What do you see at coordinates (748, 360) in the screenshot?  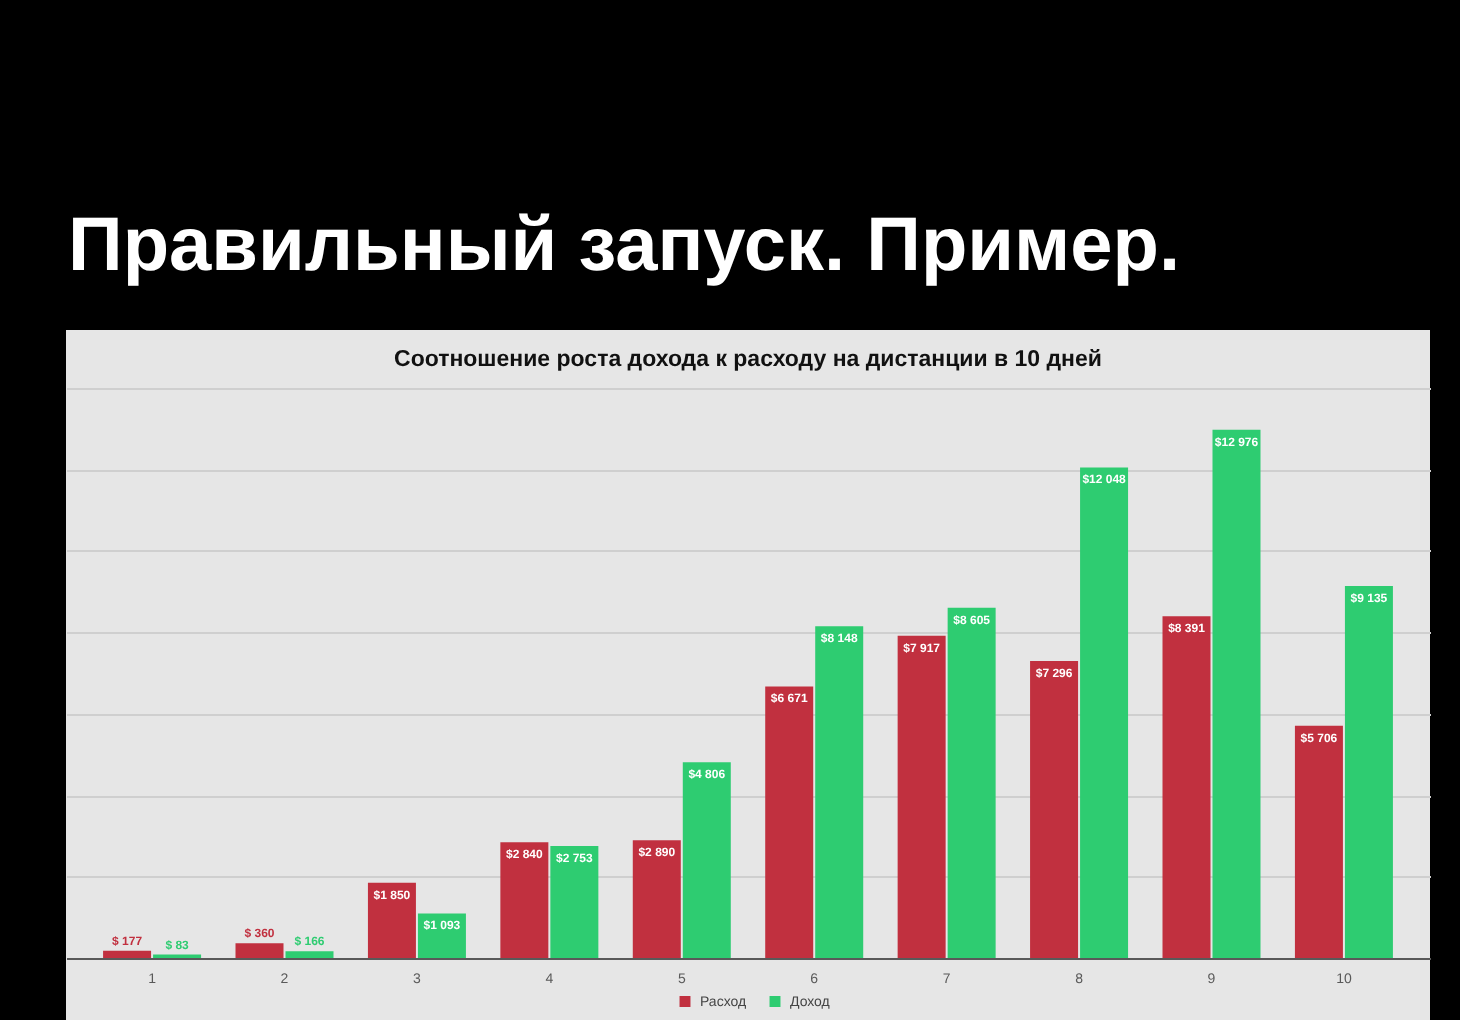 I see `chart-subtitle: Соотношение роста дохода к расходу на дистанции в 10 дней` at bounding box center [748, 360].